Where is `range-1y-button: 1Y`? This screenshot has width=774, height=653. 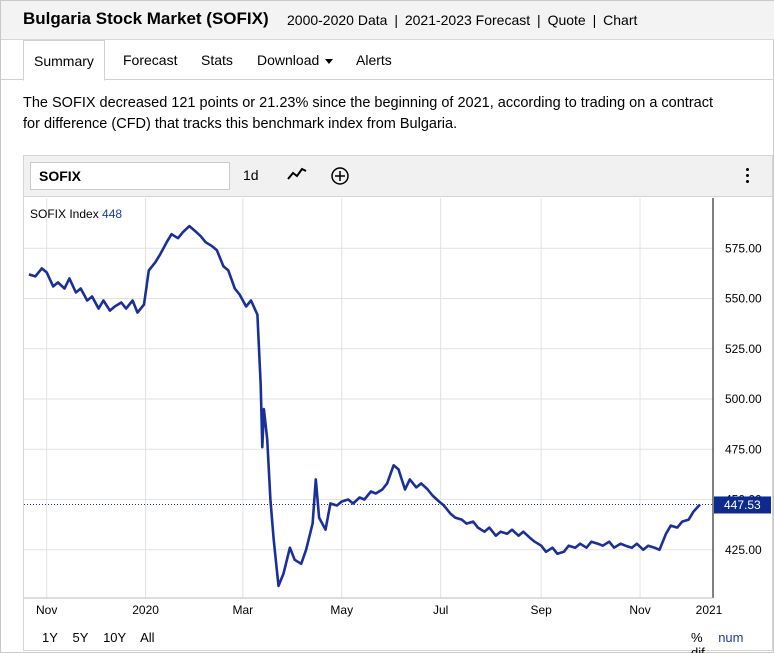 range-1y-button: 1Y is located at coordinates (50, 637).